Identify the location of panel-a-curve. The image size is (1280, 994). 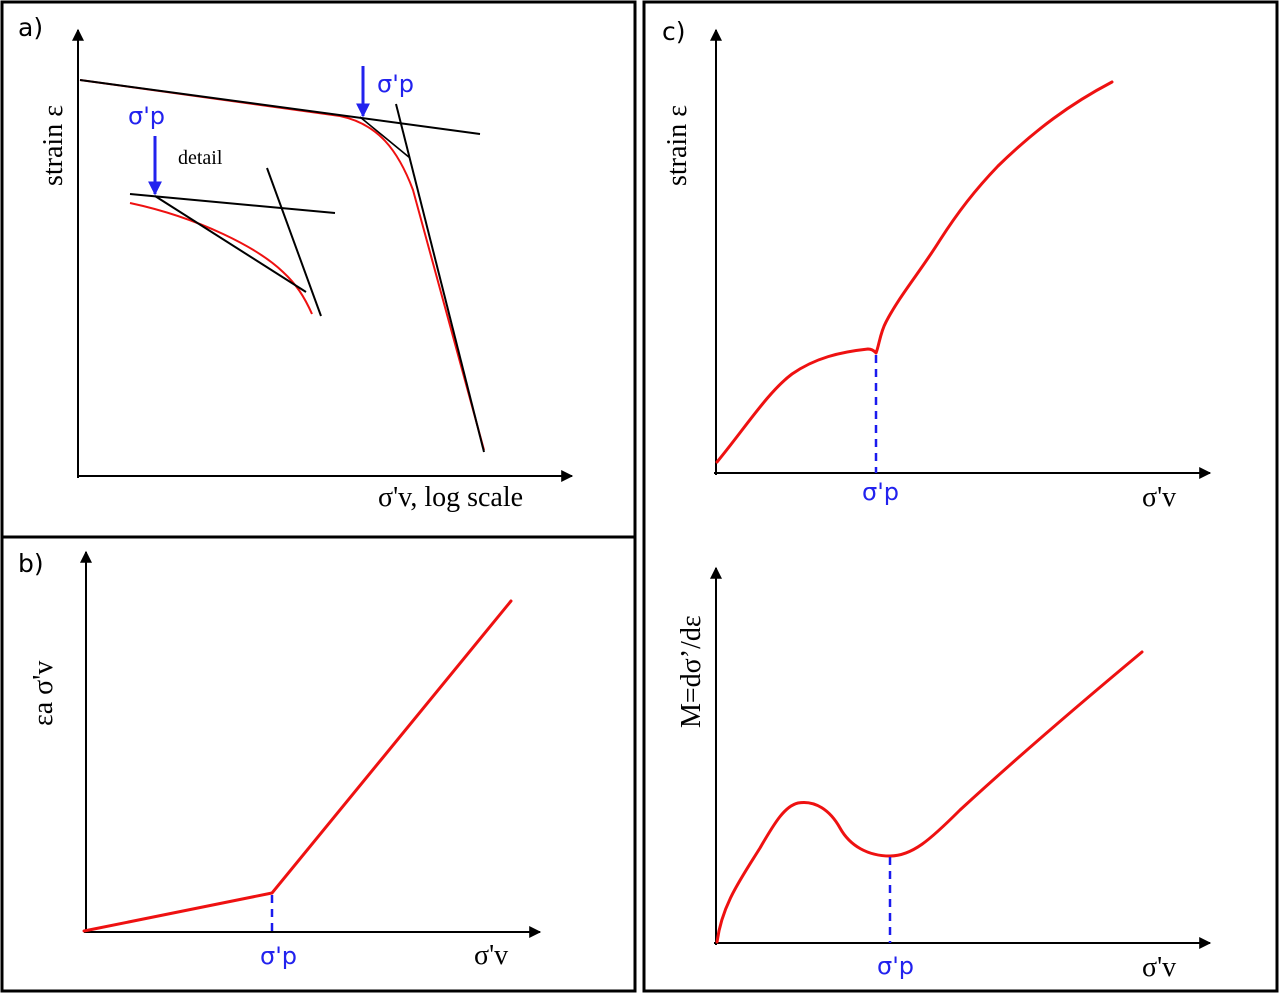
(282, 265).